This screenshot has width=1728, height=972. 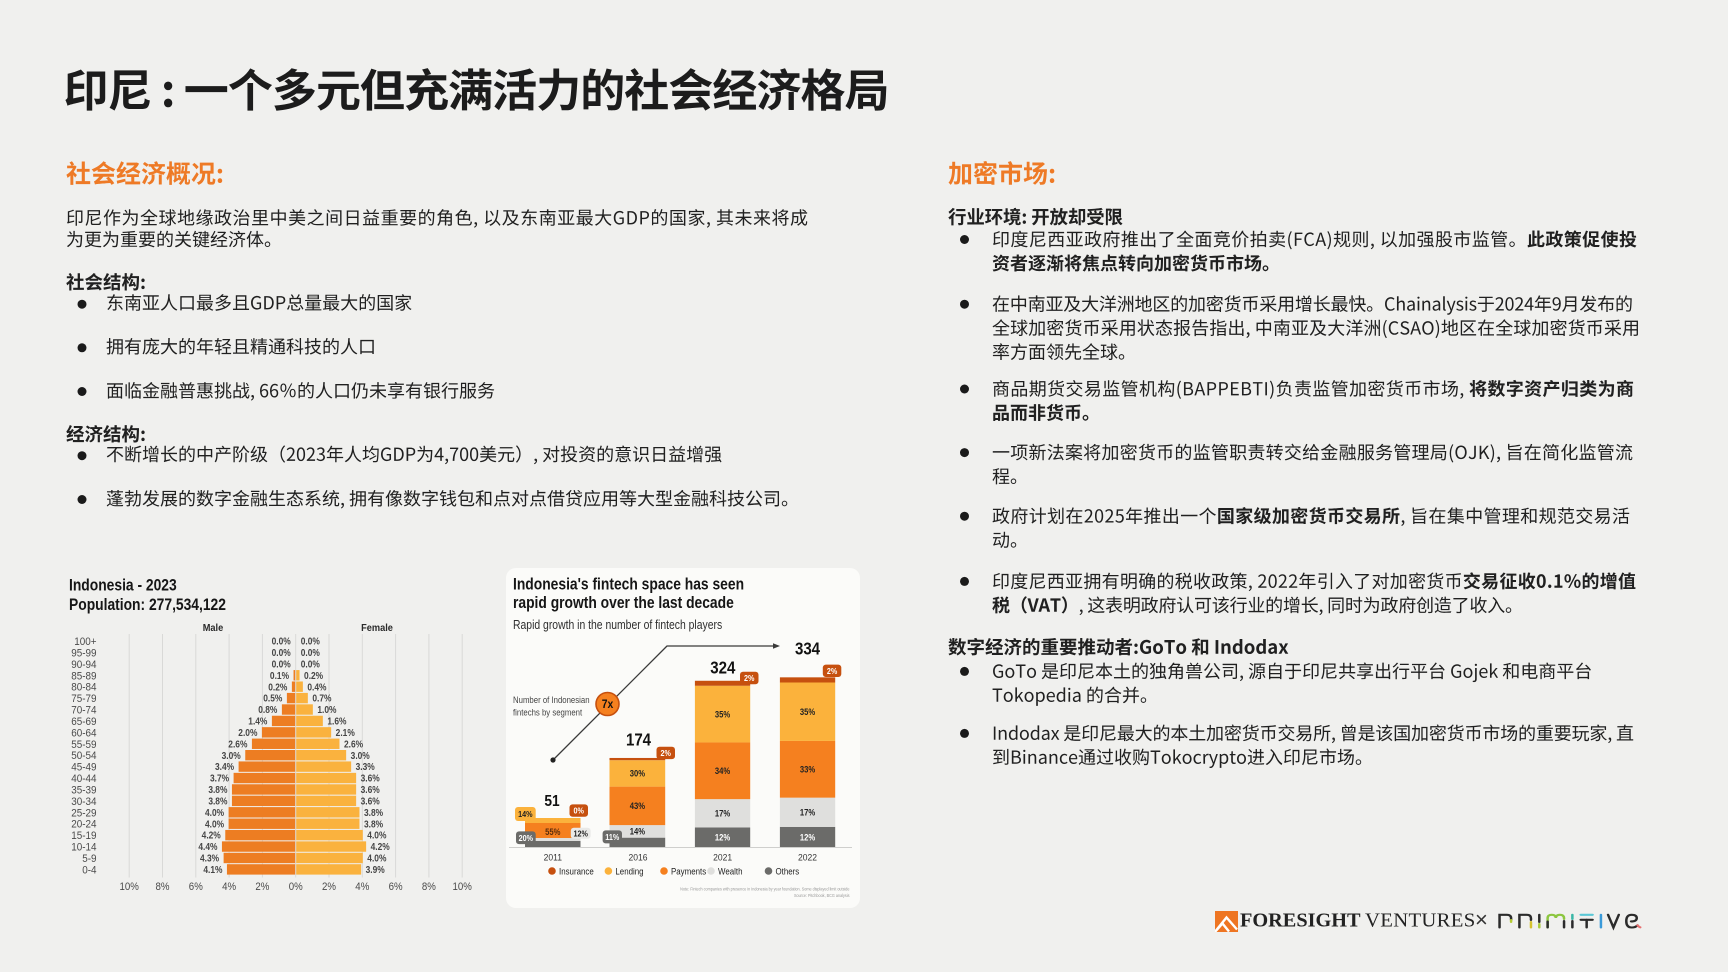 I want to click on svg-text: 10-14, so click(x=83, y=848).